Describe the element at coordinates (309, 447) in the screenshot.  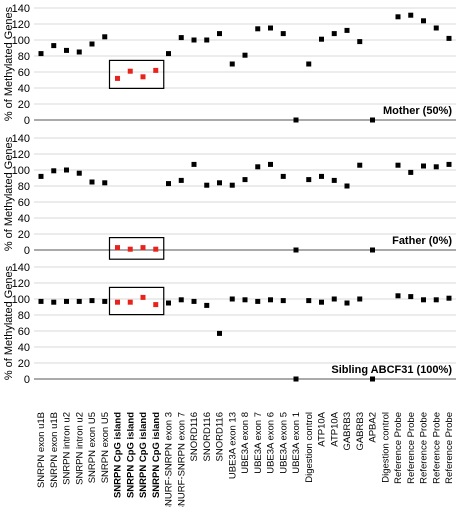
I see `x-category-label: Digestion control` at that location.